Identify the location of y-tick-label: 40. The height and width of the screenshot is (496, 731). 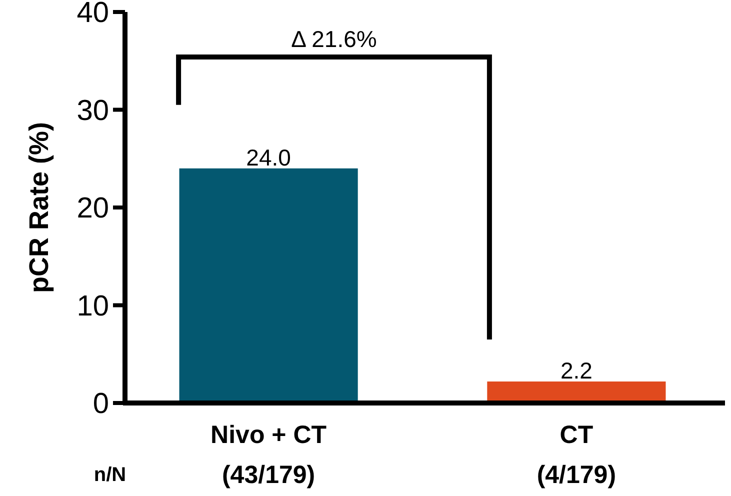
(92, 14).